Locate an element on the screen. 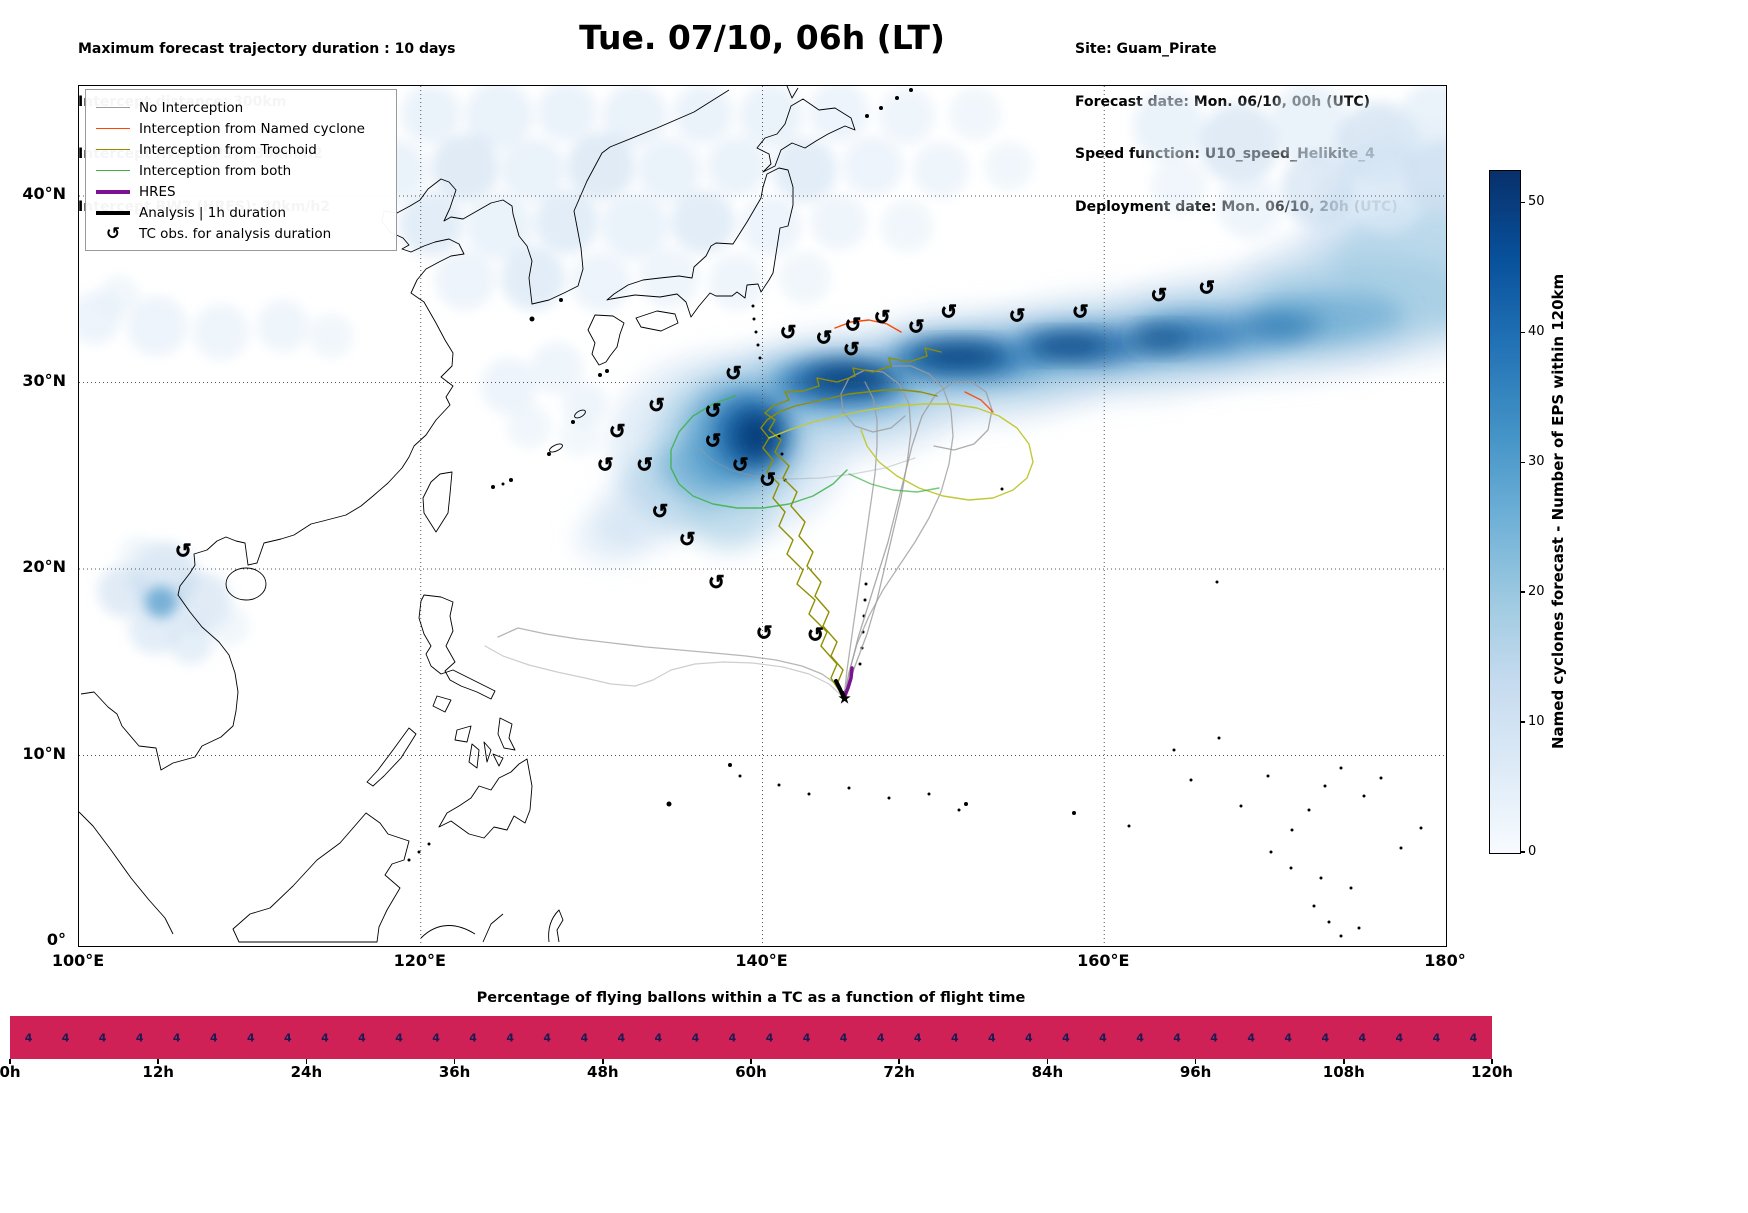 The image size is (1748, 1213). coastline-palawan is located at coordinates (391, 757).